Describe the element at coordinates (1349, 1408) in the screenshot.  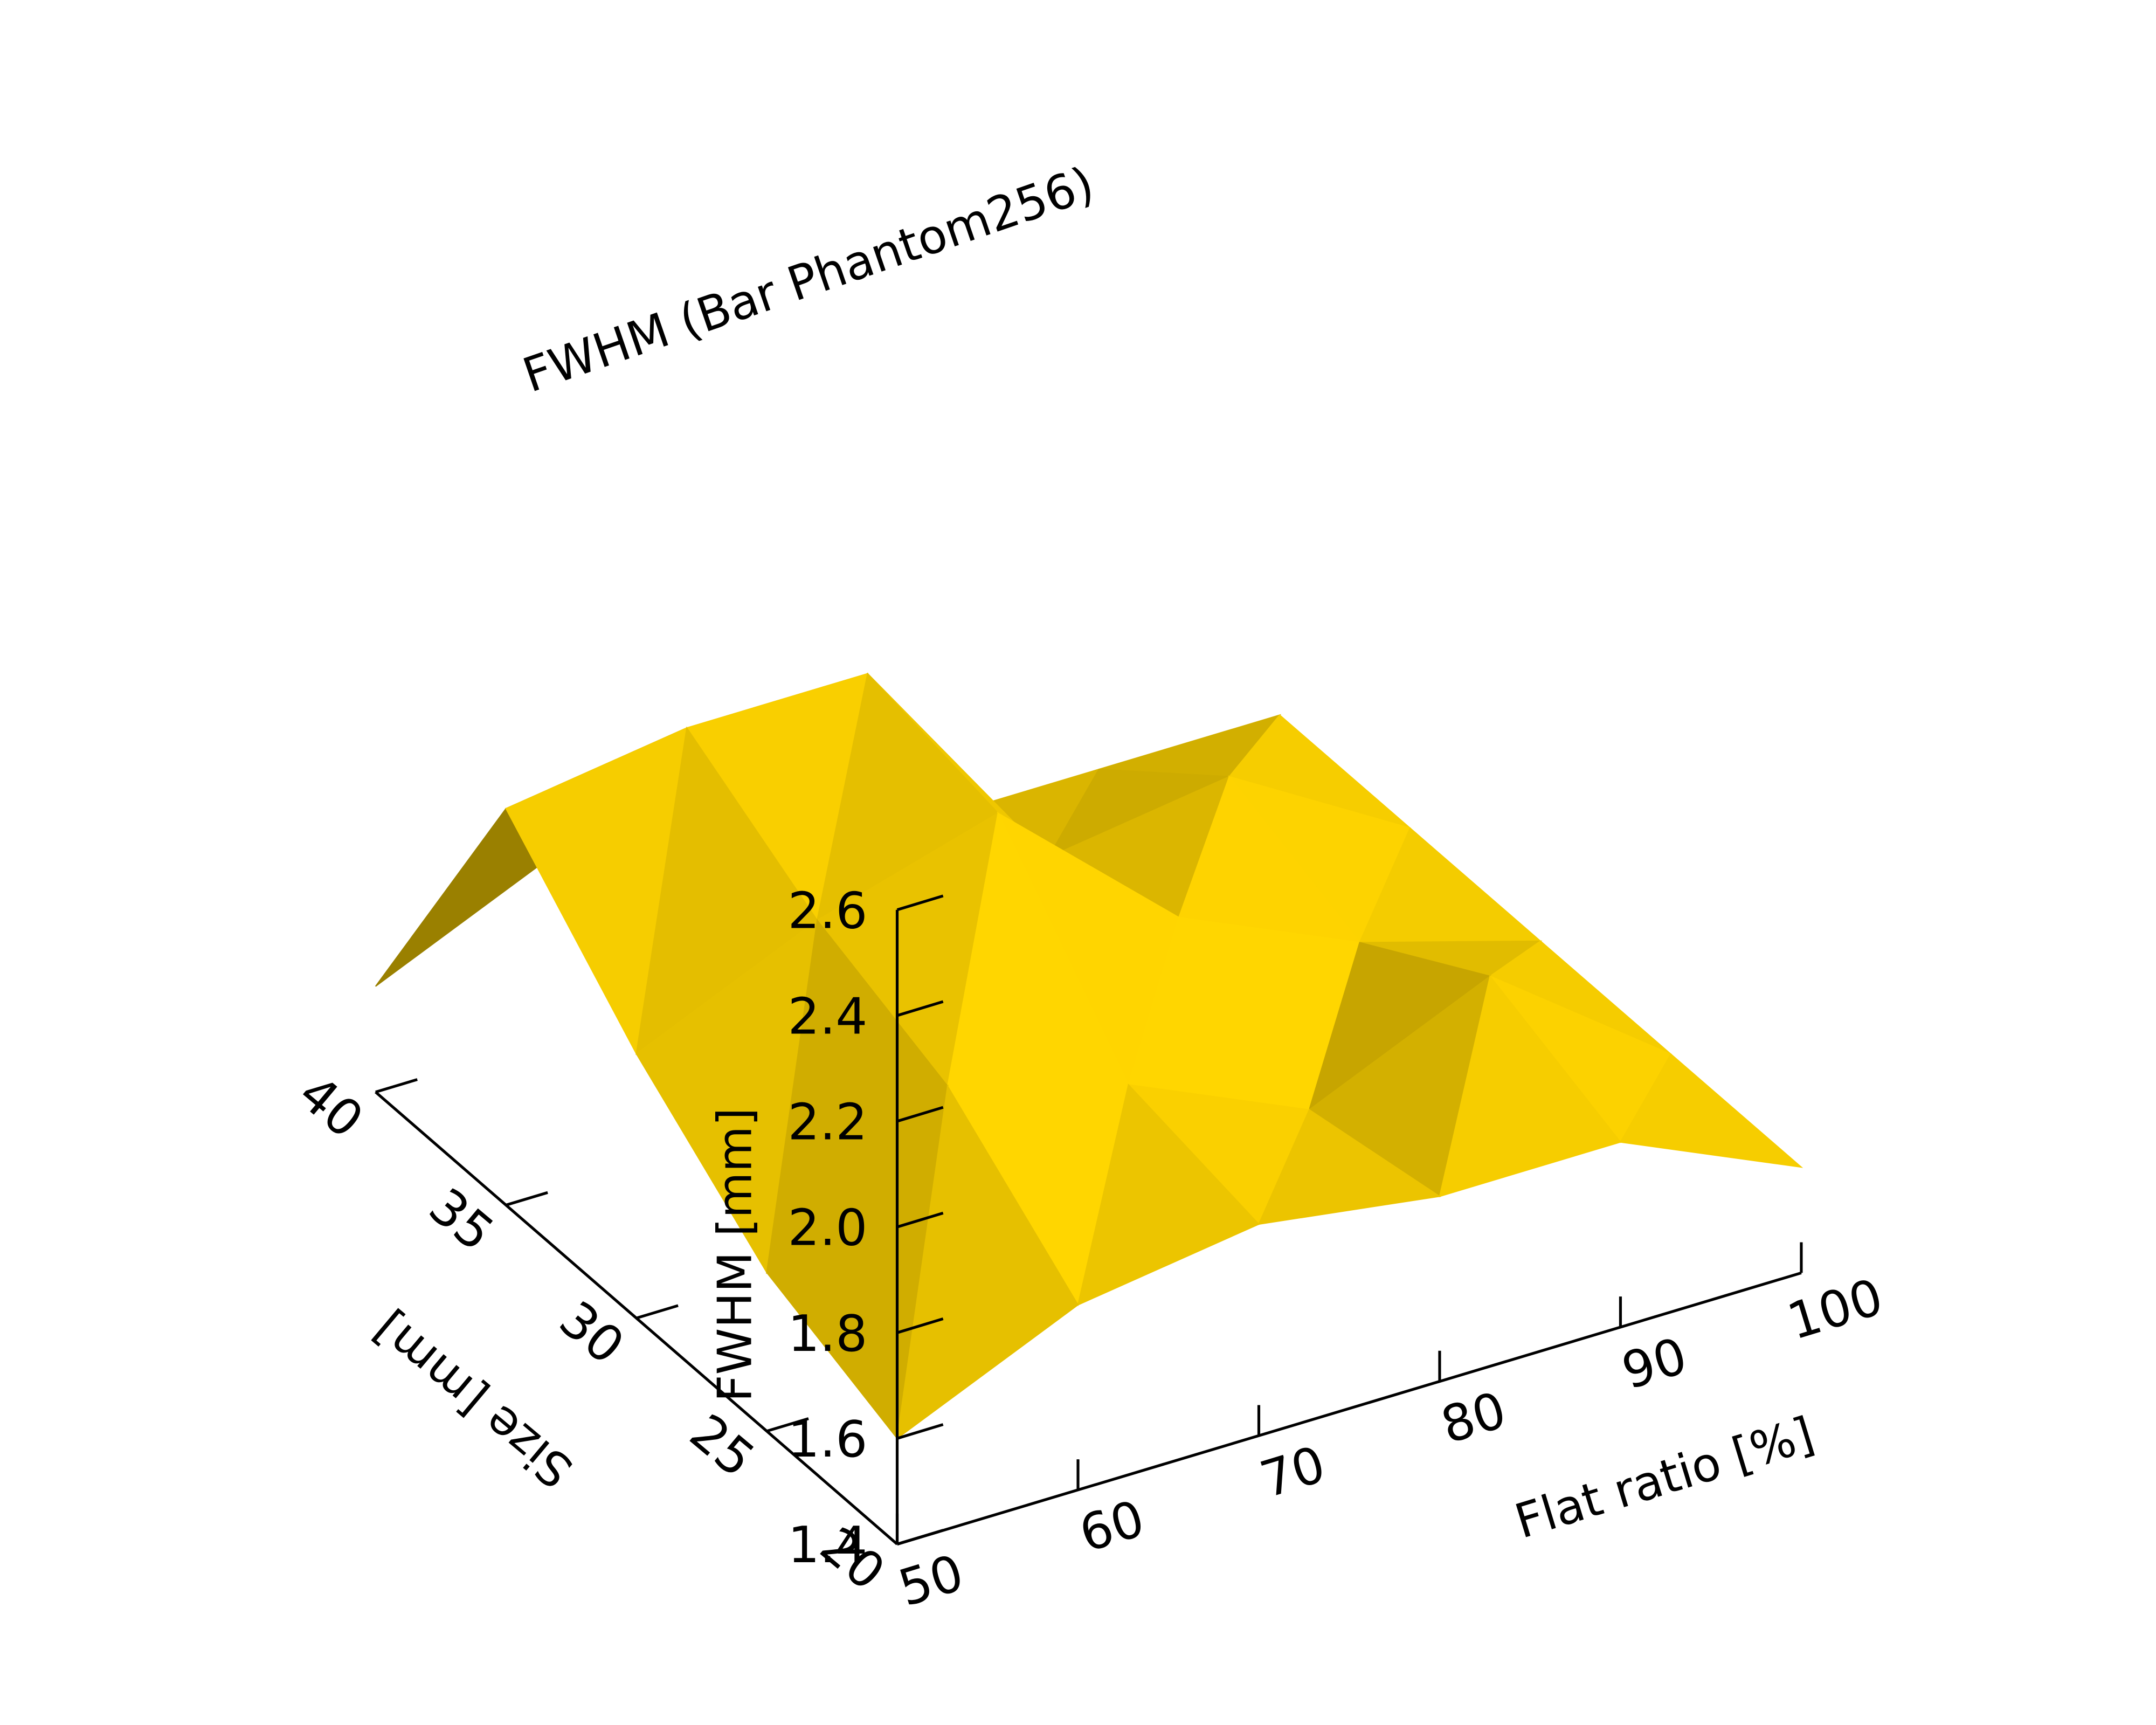
I see `x-axis` at that location.